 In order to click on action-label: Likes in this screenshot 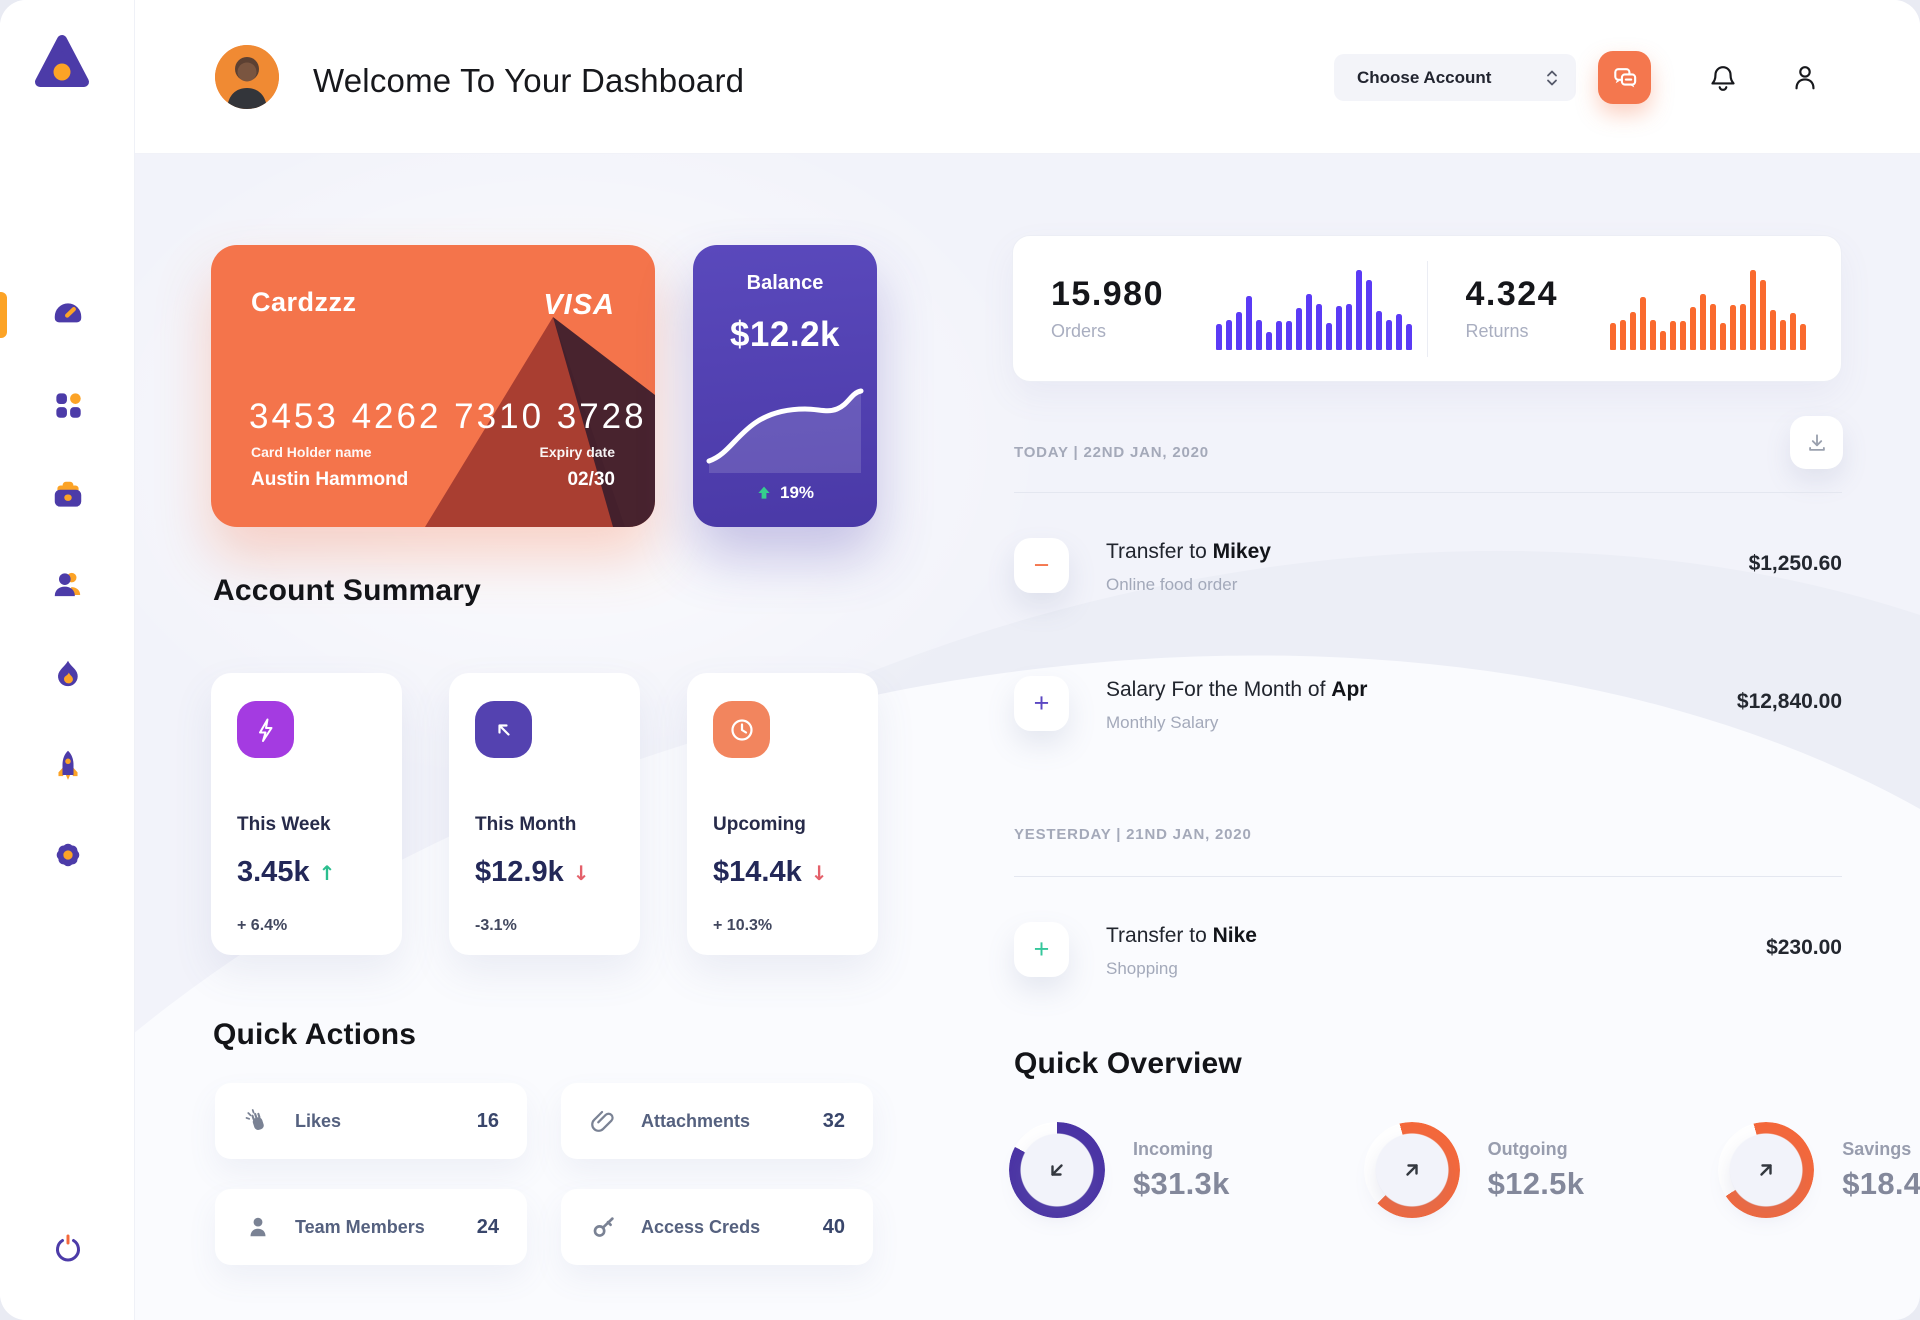, I will do `click(318, 1120)`.